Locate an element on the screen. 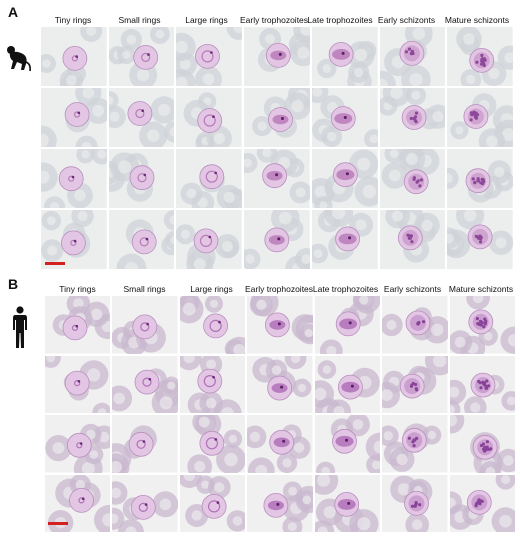 Image resolution: width=520 pixels, height=537 pixels. human-icon is located at coordinates (20, 328).